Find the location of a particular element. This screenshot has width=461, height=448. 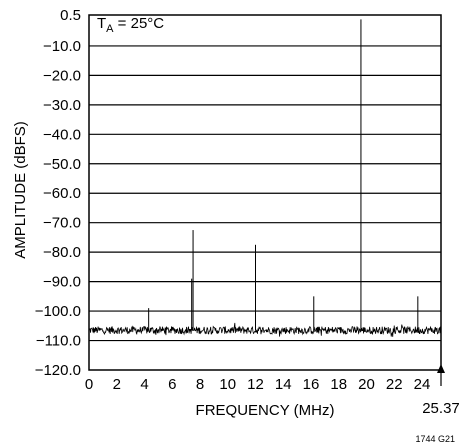

x-tick-label: 12 is located at coordinates (255, 384).